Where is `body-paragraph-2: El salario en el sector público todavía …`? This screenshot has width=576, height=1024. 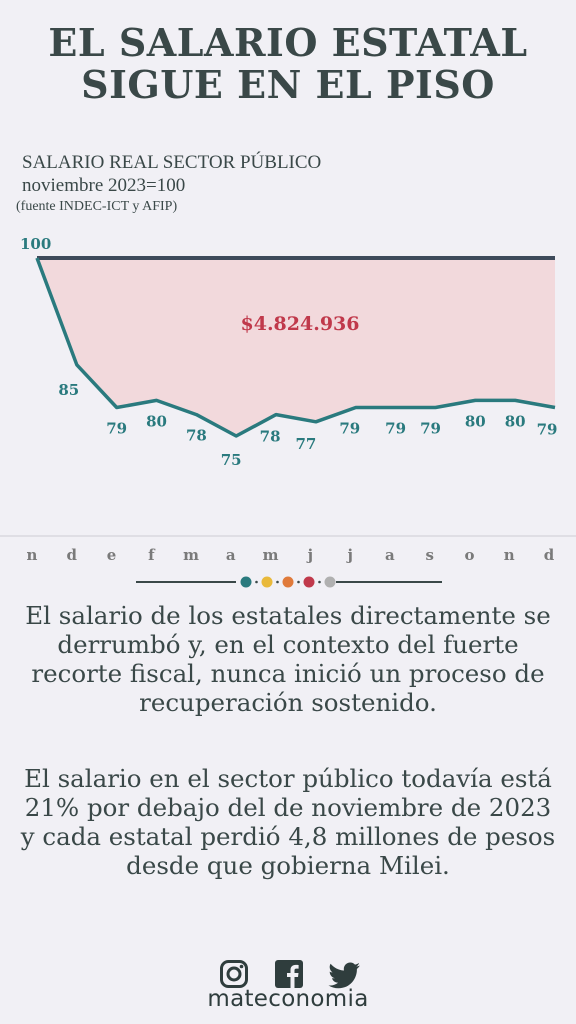 body-paragraph-2: El salario en el sector público todavía … is located at coordinates (288, 822).